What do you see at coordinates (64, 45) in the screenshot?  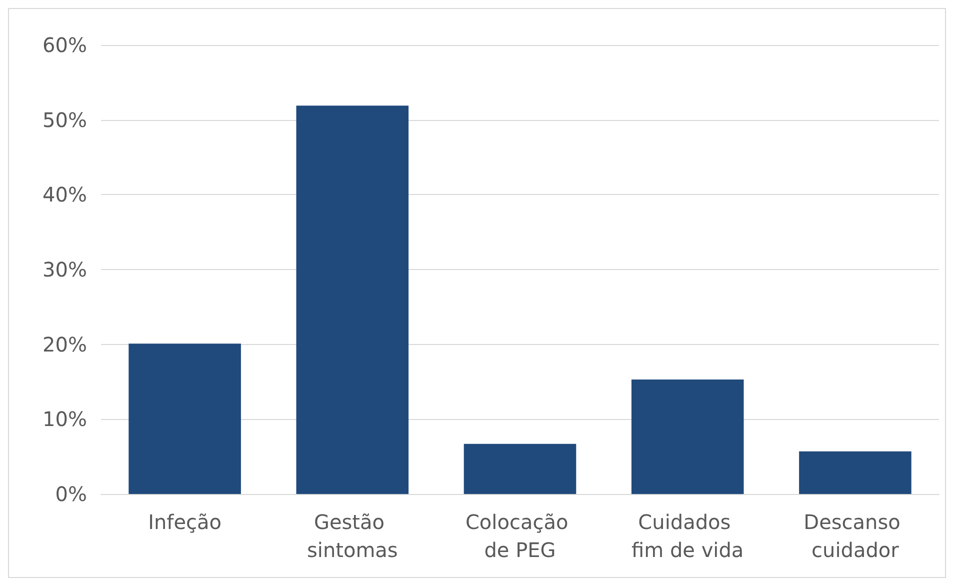 I see `y-tick-label: 60%` at bounding box center [64, 45].